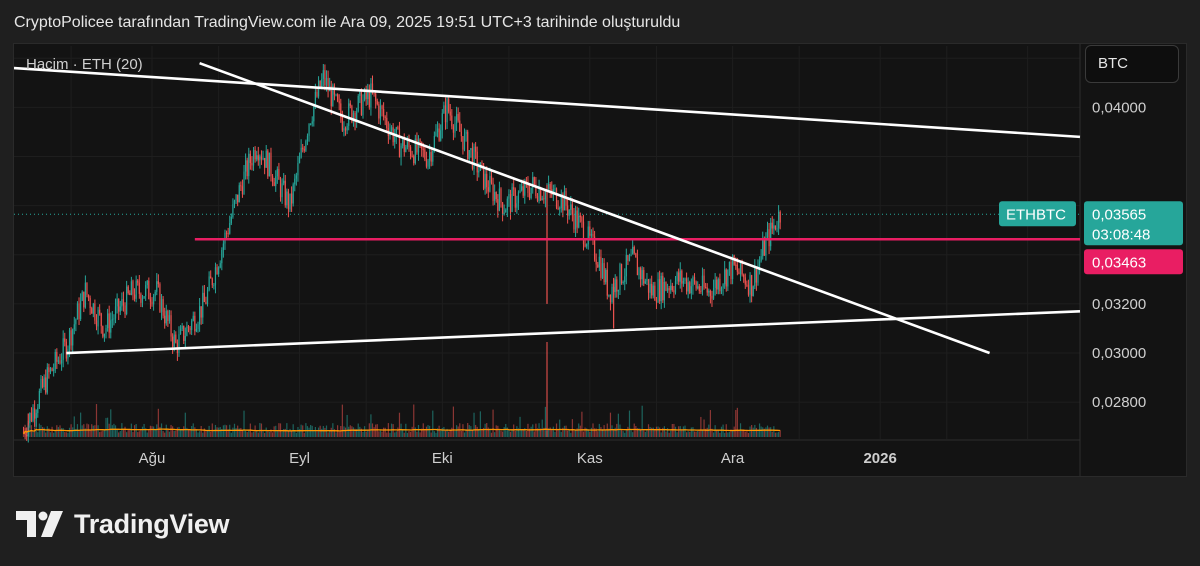 The image size is (1200, 566). Describe the element at coordinates (1037, 214) in the screenshot. I see `symbol-badge` at that location.